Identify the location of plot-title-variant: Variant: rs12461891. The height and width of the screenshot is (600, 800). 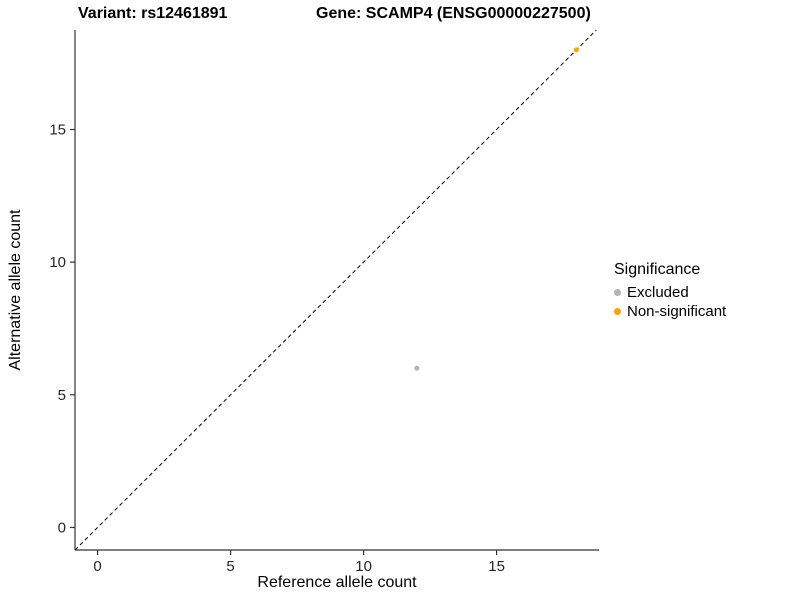
(153, 13).